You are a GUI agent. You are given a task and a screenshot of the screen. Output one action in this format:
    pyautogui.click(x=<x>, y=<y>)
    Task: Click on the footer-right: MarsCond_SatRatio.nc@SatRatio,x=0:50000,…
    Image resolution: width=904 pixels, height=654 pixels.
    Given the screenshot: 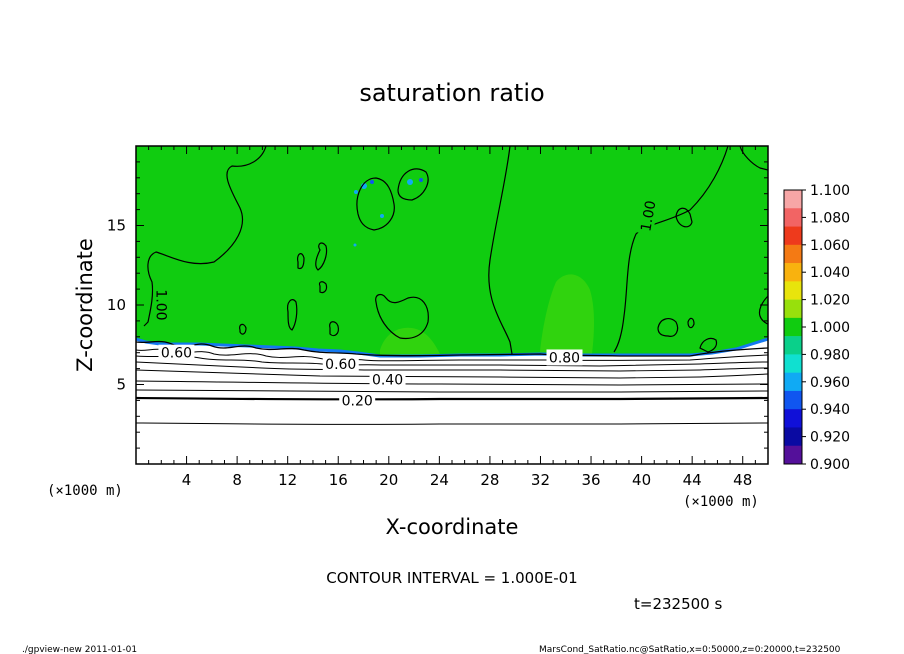 What is the action you would take?
    pyautogui.click(x=690, y=649)
    